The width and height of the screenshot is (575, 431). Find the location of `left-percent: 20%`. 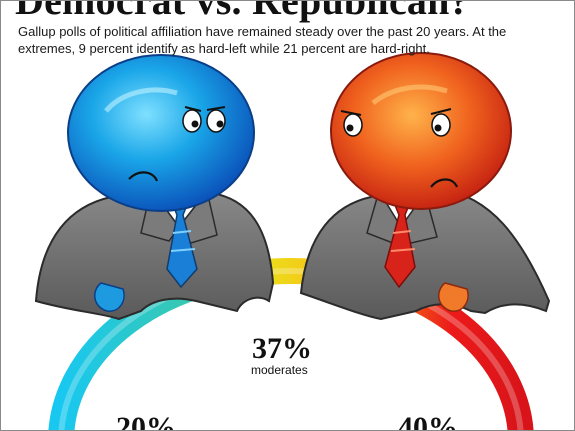

left-percent: 20% is located at coordinates (146, 421).